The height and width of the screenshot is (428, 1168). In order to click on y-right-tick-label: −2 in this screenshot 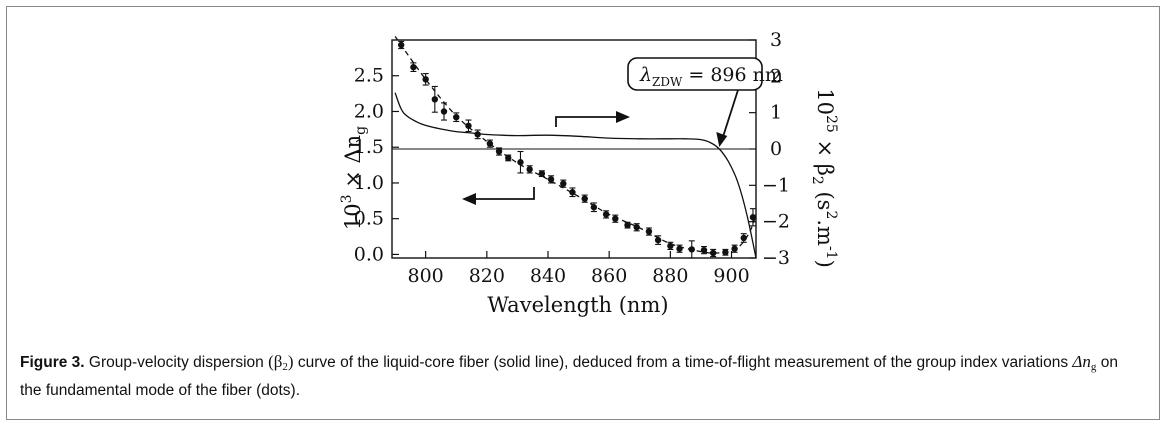, I will do `click(776, 222)`.